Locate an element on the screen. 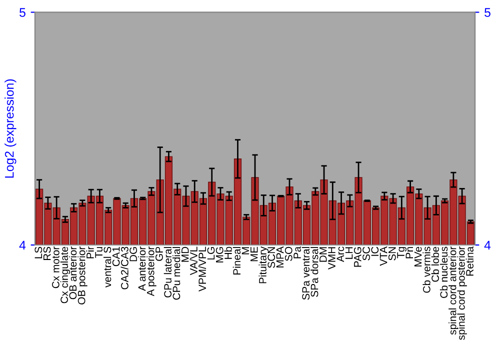 The image size is (500, 350). x-tick-label: ME is located at coordinates (254, 254).